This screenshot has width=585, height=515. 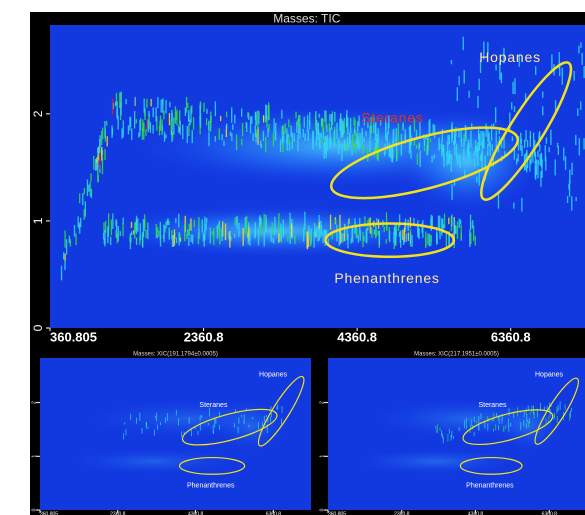 I want to click on panel-title: Masses: TIC, so click(x=306, y=19).